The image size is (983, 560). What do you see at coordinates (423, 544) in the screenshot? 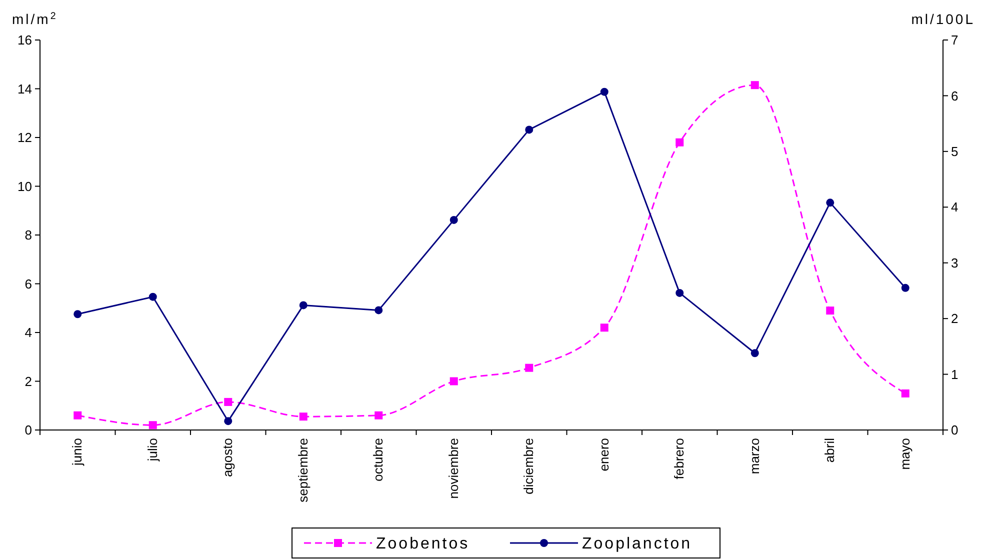
I see `legend-label: Zoobentos` at bounding box center [423, 544].